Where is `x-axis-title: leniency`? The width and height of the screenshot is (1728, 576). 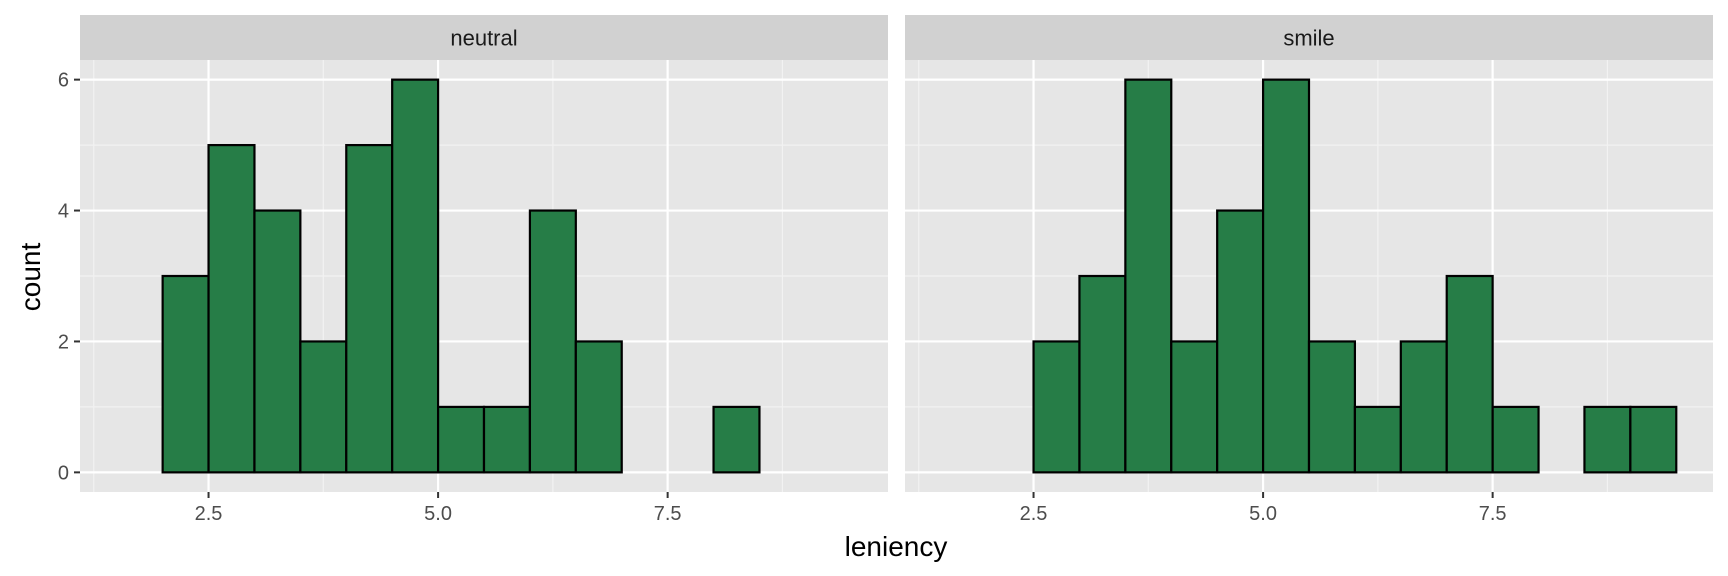 x-axis-title: leniency is located at coordinates (896, 546).